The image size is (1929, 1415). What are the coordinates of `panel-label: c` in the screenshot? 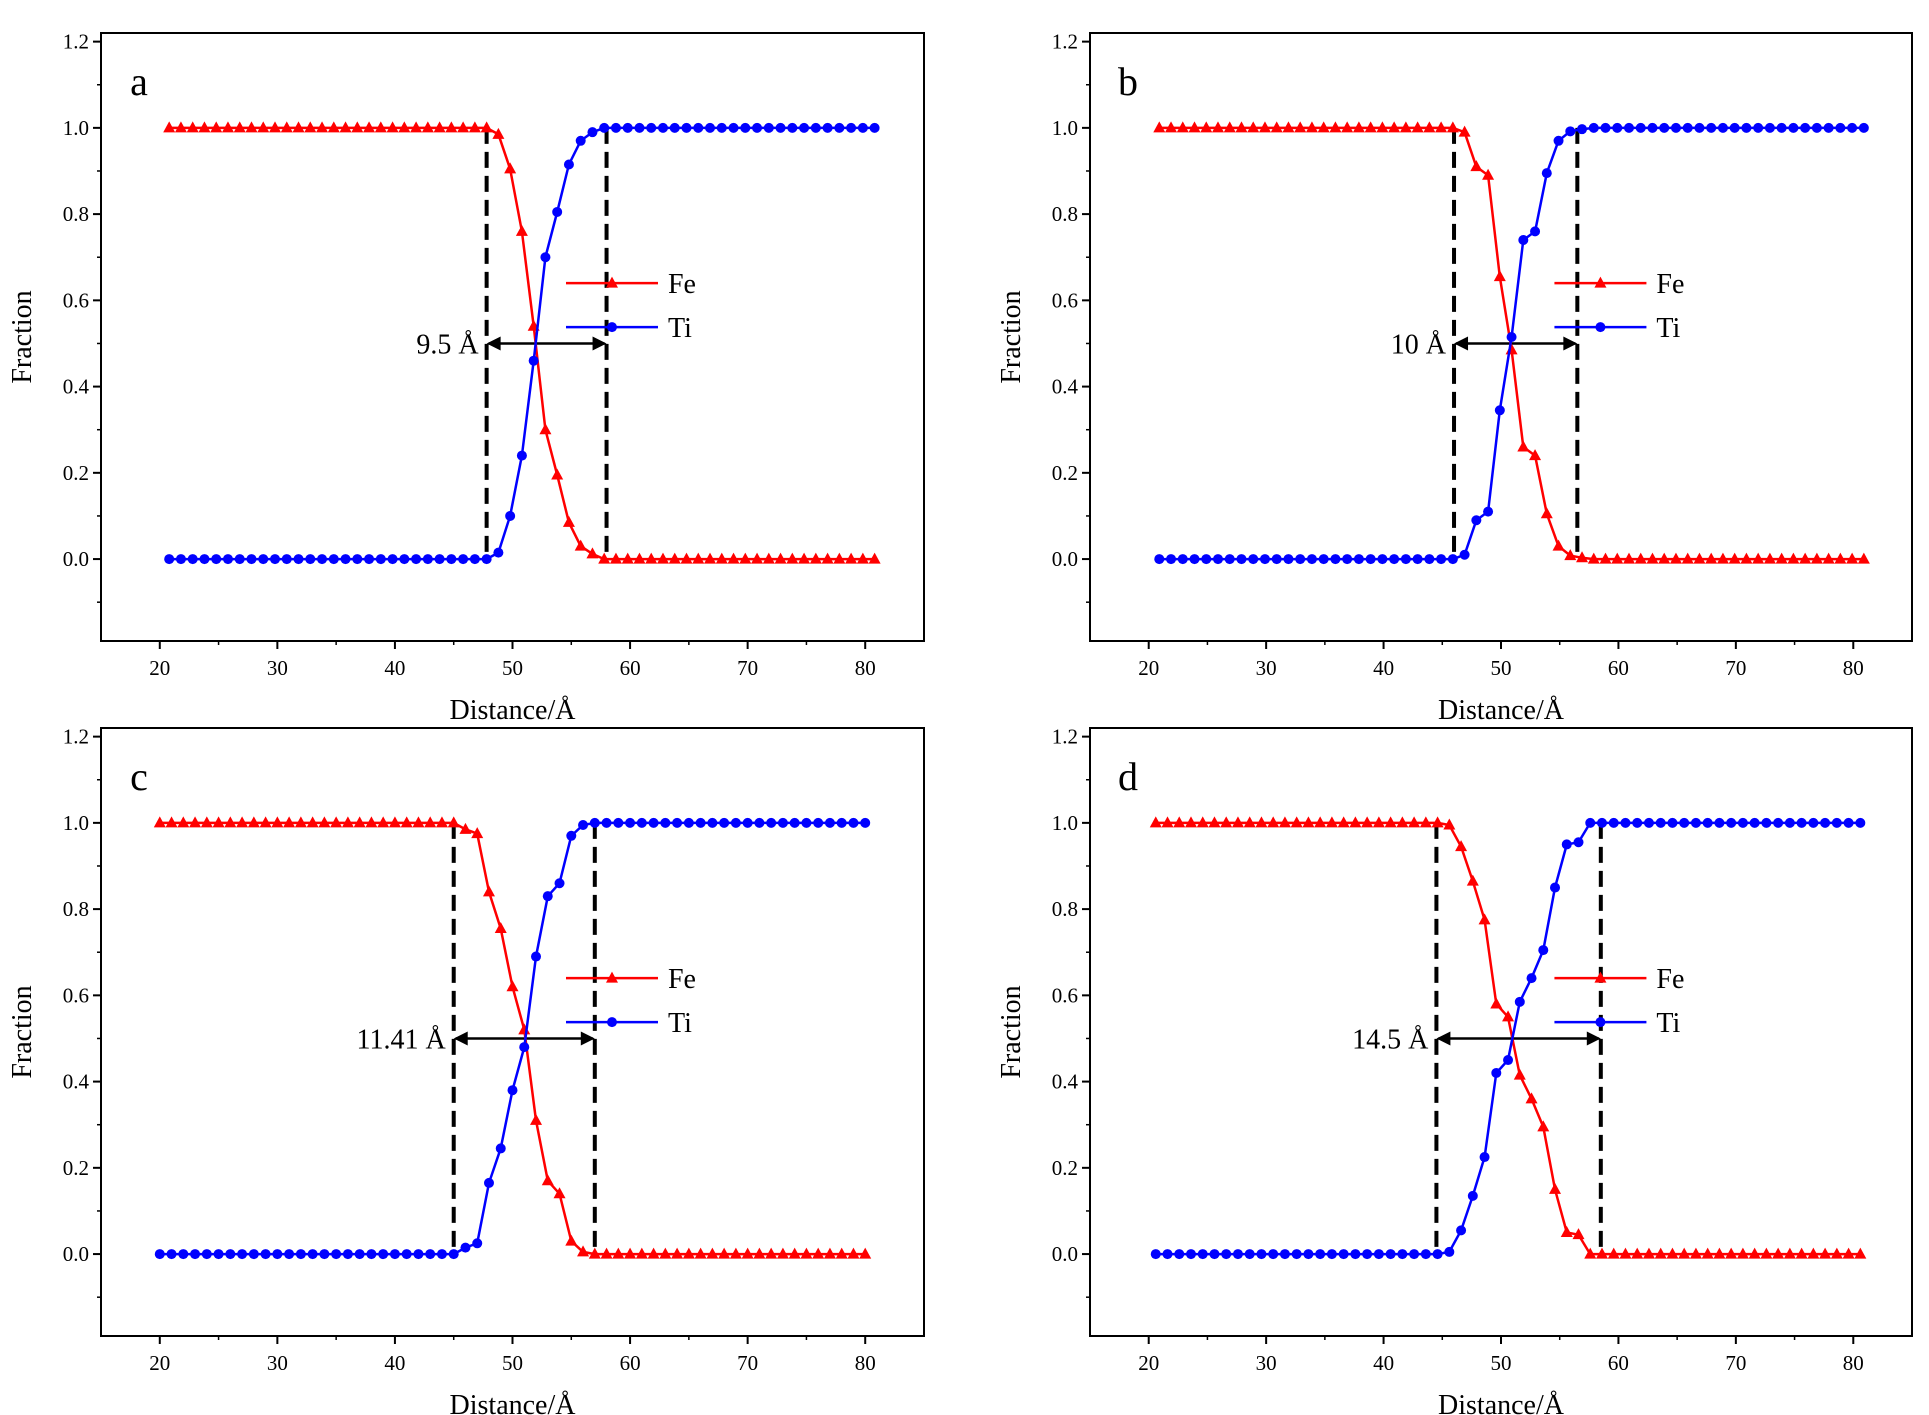 It's located at (139, 776).